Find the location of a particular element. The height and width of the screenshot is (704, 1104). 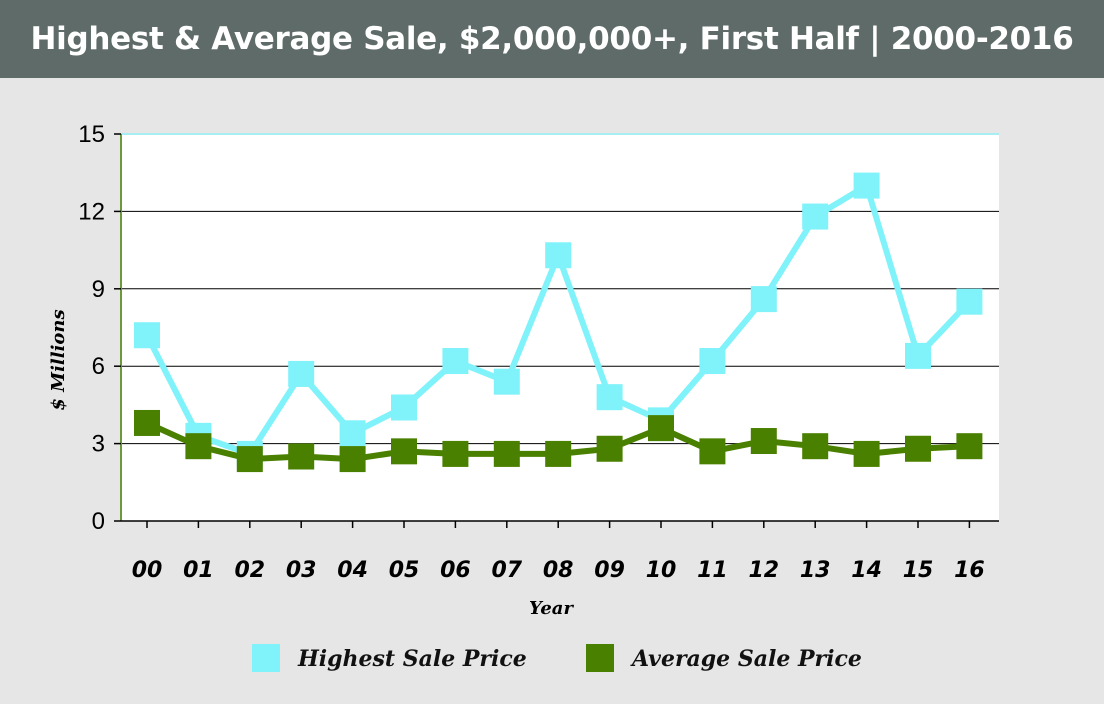

x-tick-label: 08 is located at coordinates (558, 570).